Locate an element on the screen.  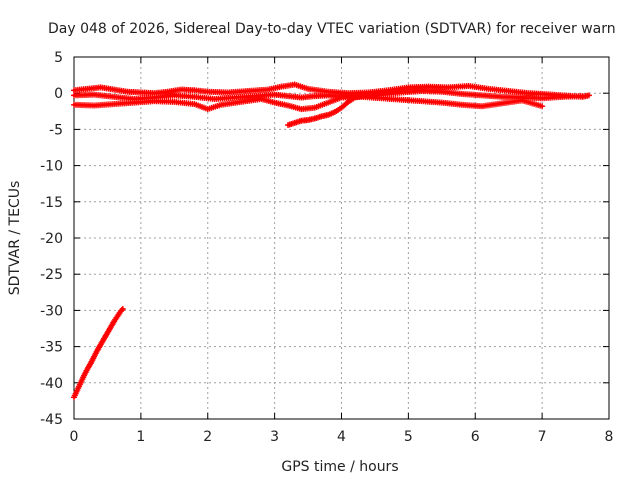
y-tick-label: -45 is located at coordinates (51, 420).